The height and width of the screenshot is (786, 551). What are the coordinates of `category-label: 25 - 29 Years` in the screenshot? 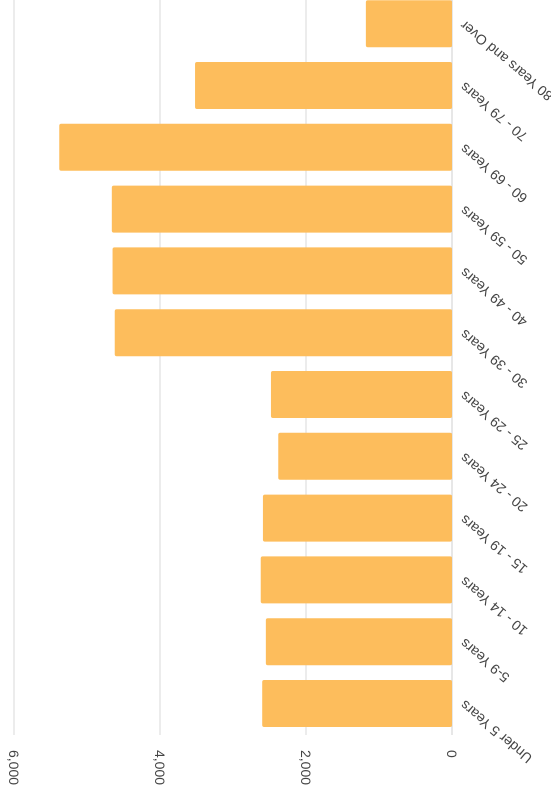 It's located at (493, 420).